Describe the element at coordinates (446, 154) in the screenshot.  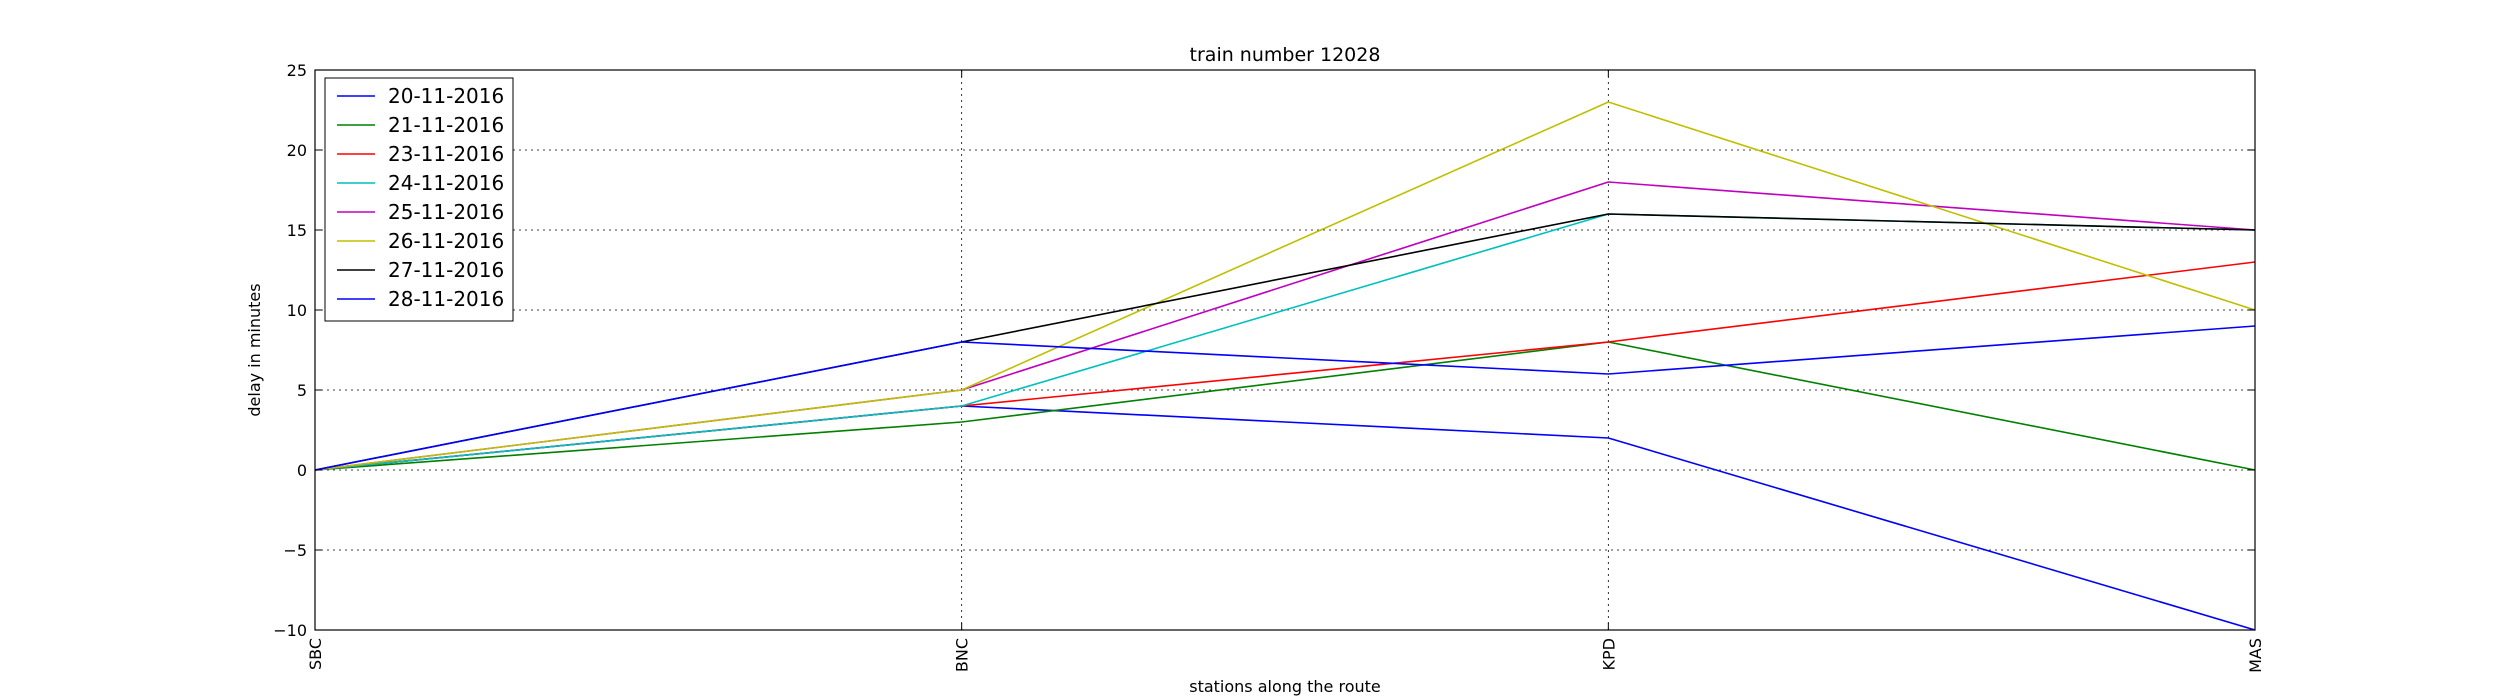
I see `legend-label: 23-11-2016` at that location.